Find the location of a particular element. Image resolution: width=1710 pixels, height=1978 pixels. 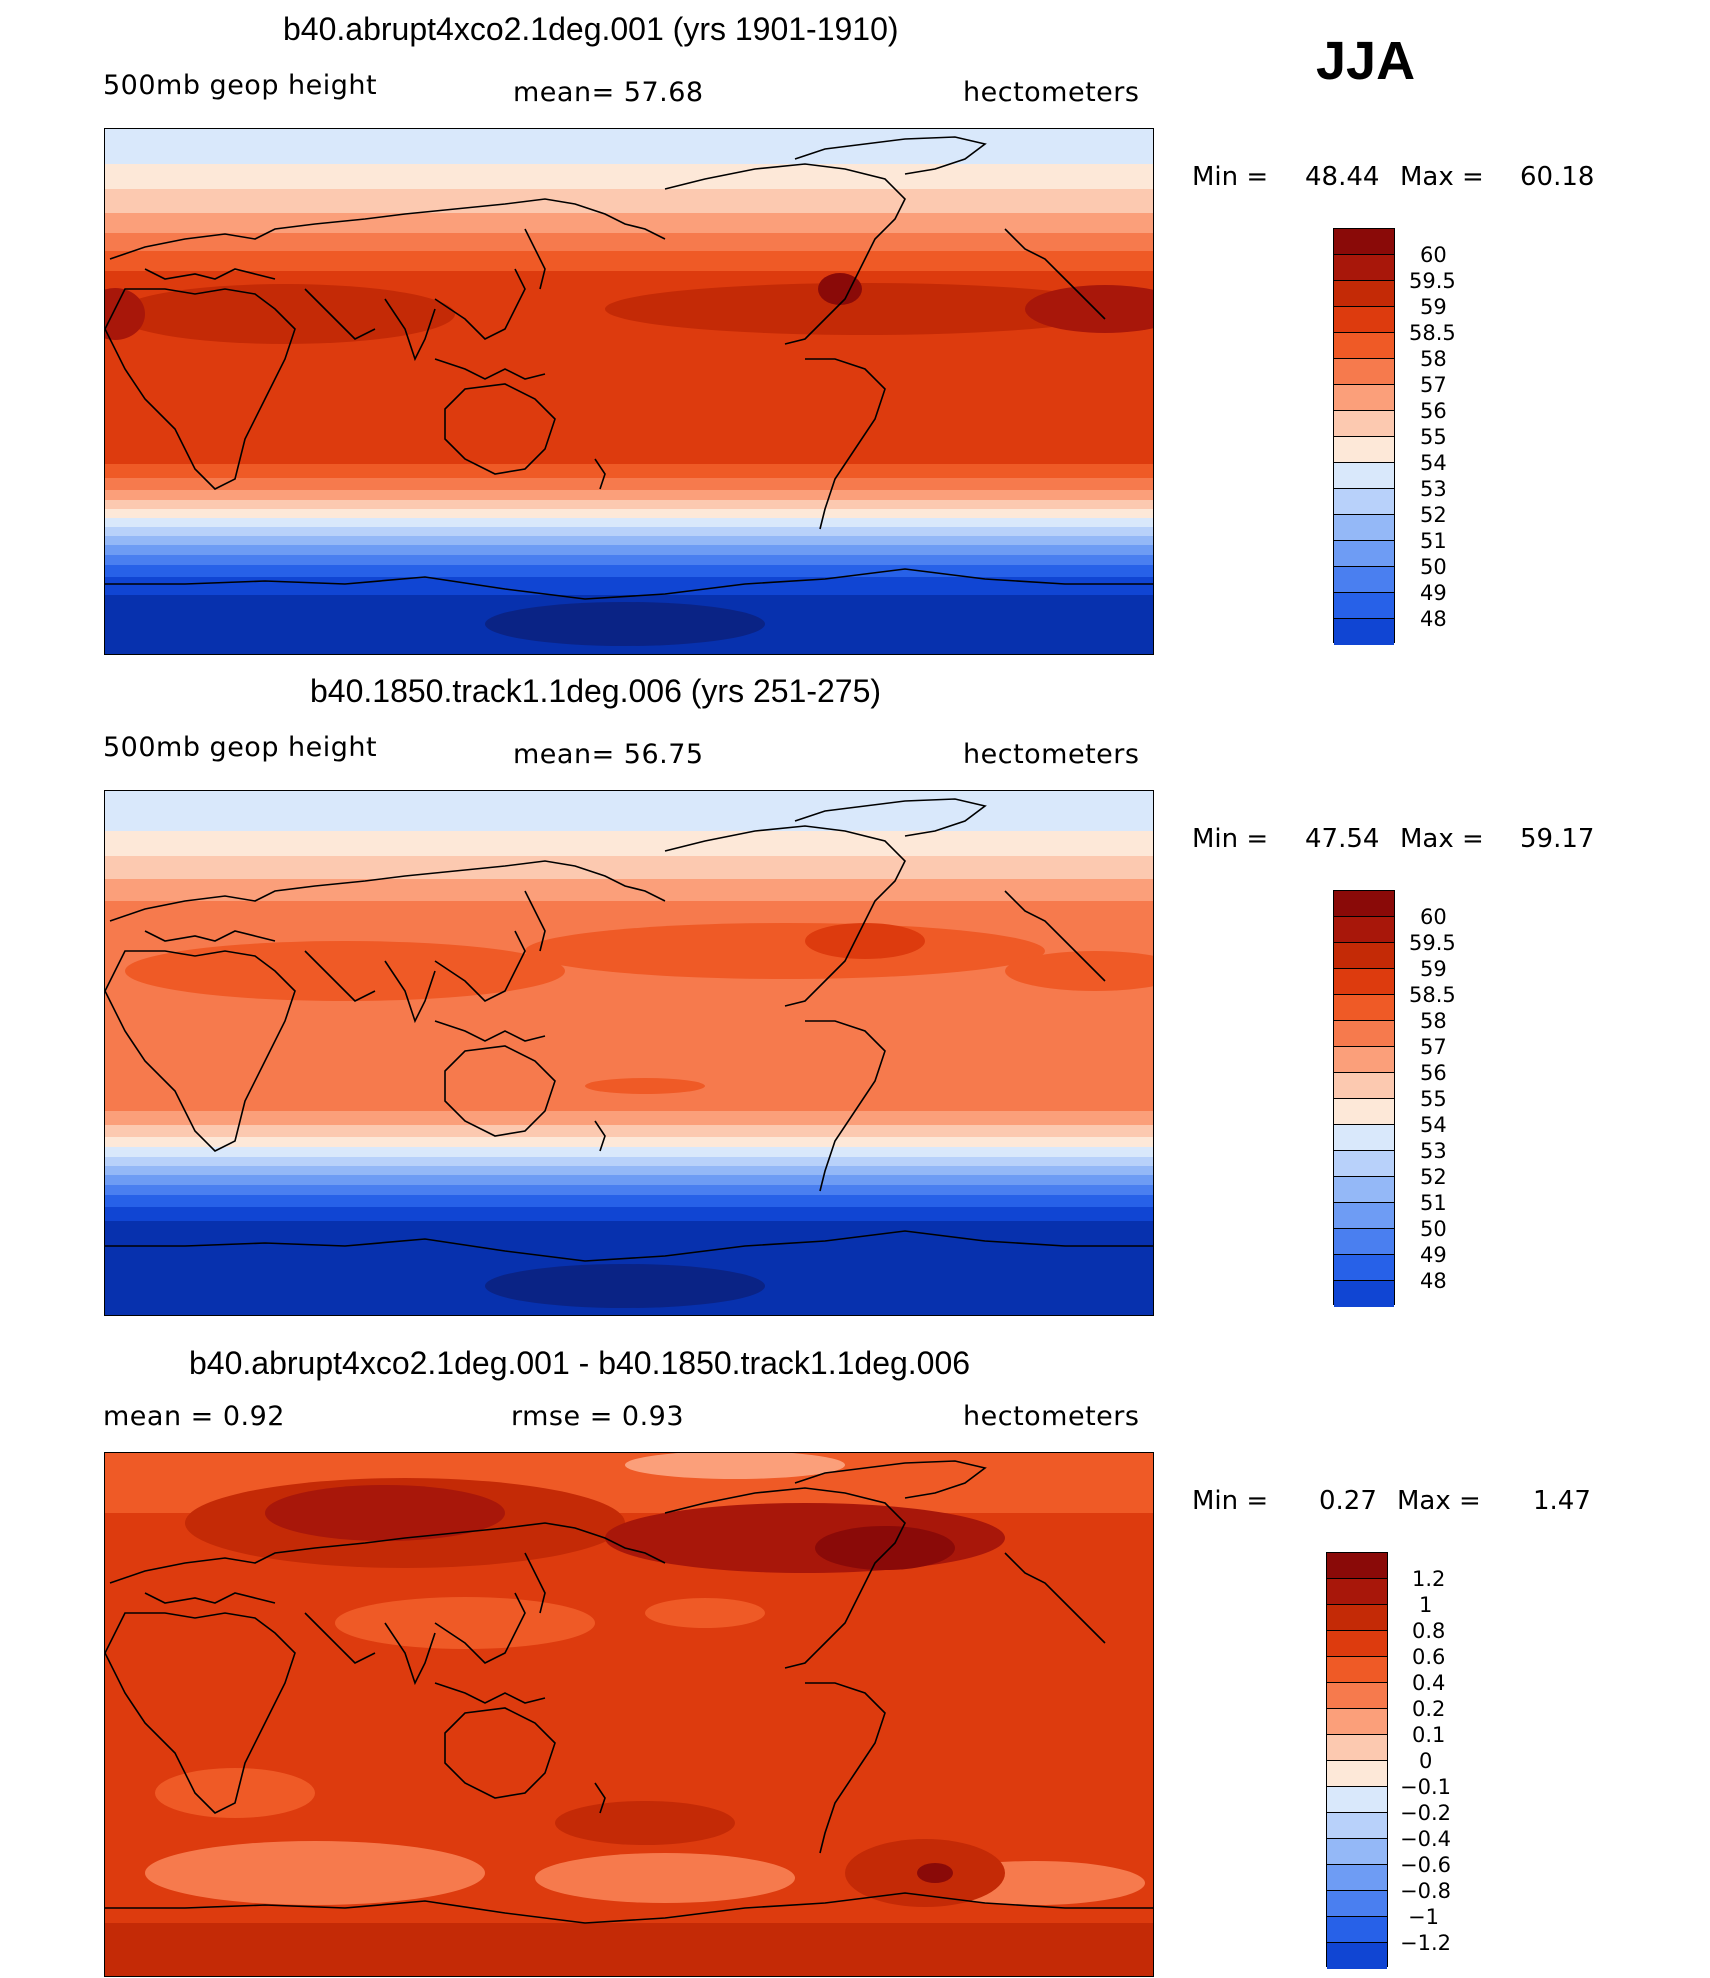

cb-mid-label-13: 49 is located at coordinates (1433, 1255).